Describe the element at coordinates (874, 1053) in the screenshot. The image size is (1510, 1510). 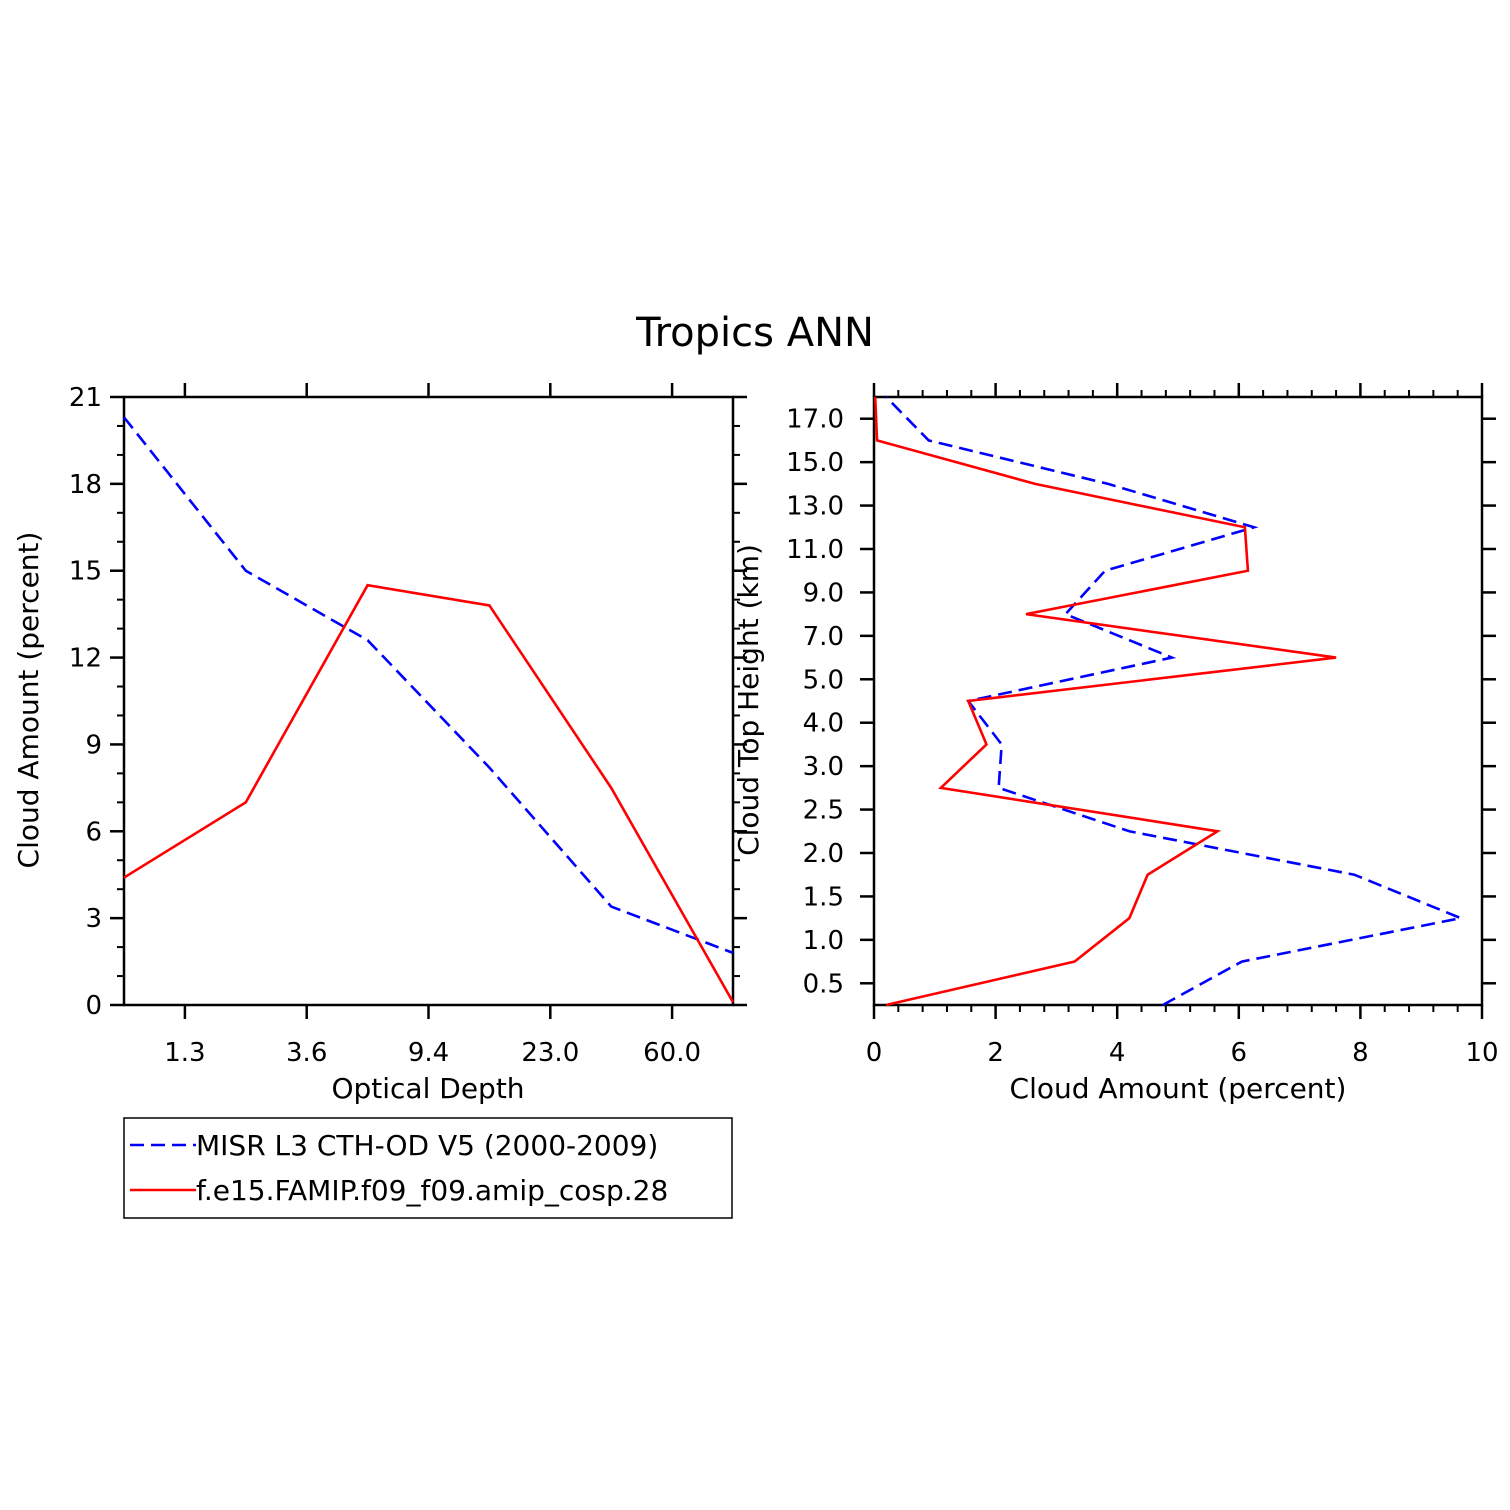
I see `right-x-tick-label: 0` at that location.